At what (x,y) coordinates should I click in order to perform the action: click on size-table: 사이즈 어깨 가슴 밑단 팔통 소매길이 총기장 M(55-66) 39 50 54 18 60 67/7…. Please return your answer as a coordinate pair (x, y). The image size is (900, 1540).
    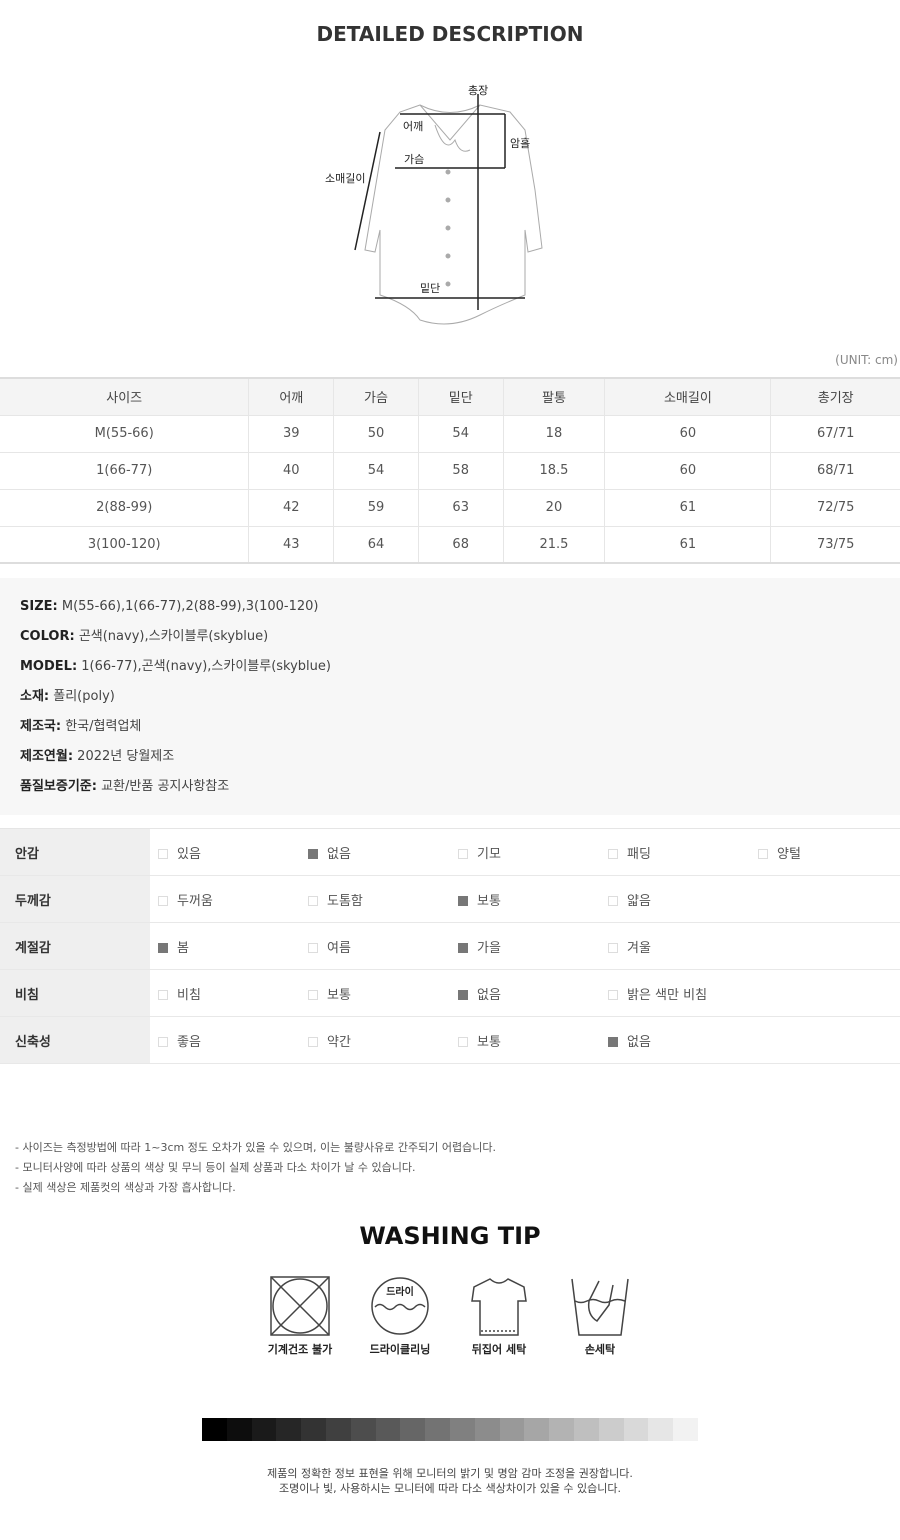
    Looking at the image, I should click on (450, 470).